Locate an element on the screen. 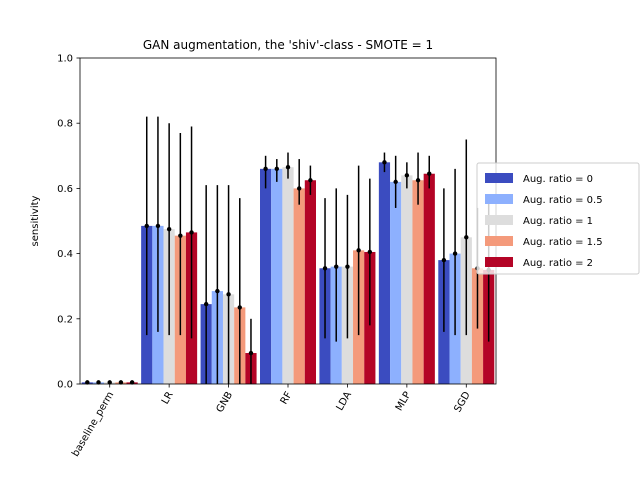  y-tick-label: 1.0 is located at coordinates (65, 59).